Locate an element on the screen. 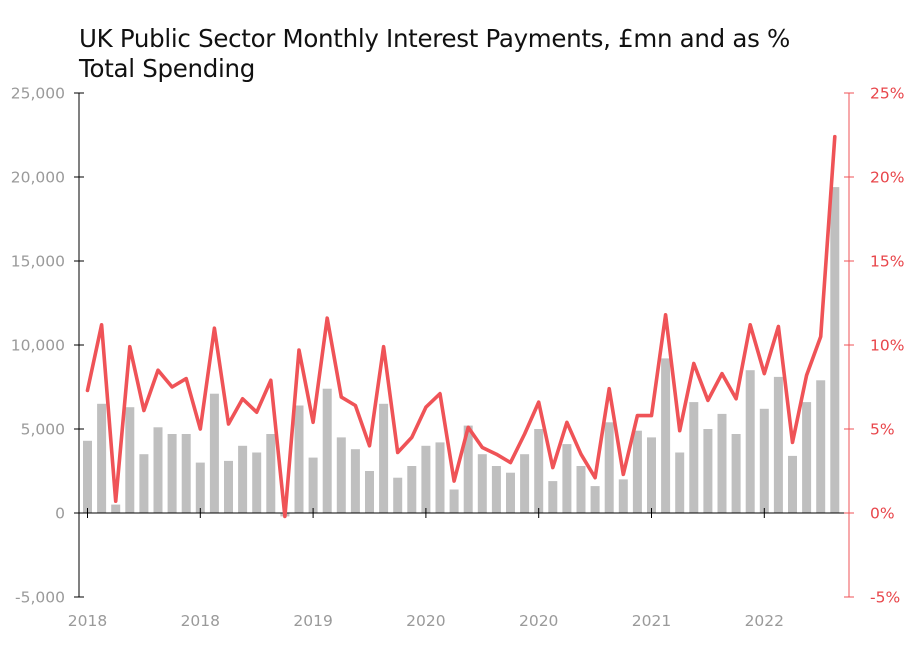  right-axis-ticks: -5% 0% 5% 10% 15% 20% 25% is located at coordinates (874, 346).